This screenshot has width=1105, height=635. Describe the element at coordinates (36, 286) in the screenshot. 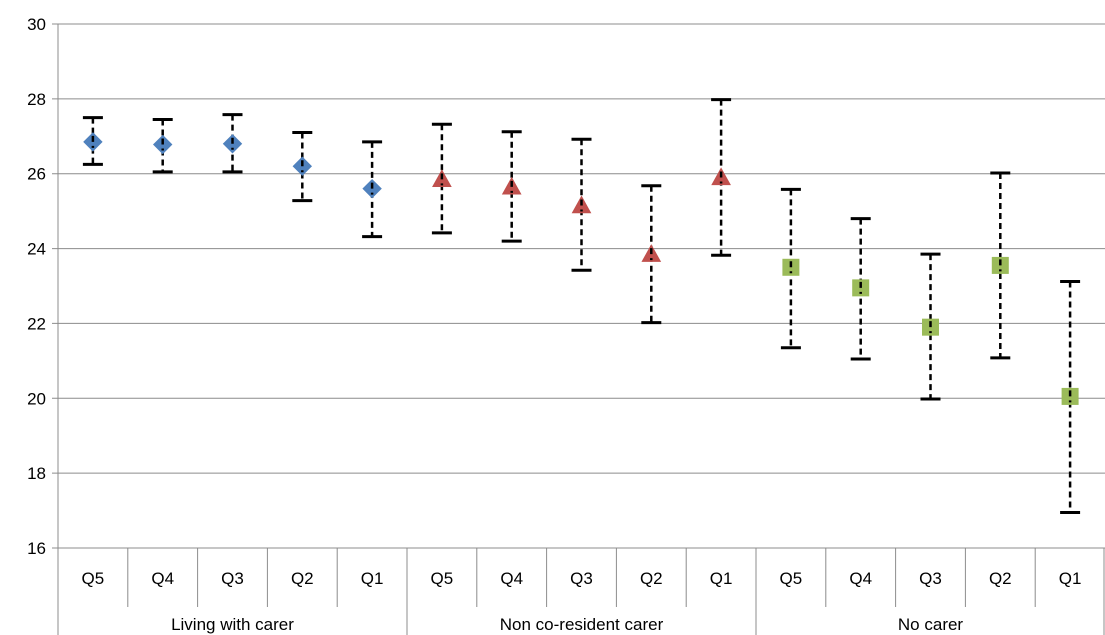

I see `y-tick-labels: 16 18 20 22 24 26 28 30` at that location.